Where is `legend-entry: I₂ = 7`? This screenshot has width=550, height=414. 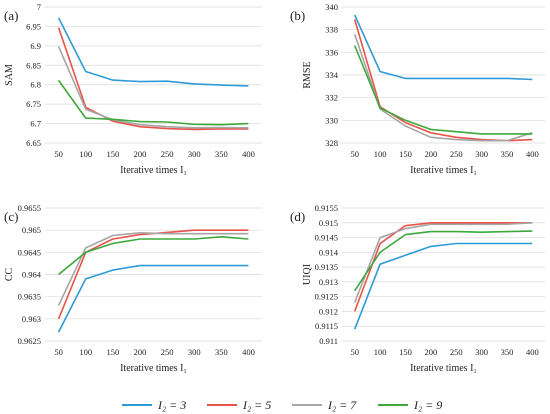
legend-entry: I₂ = 7 is located at coordinates (324, 405).